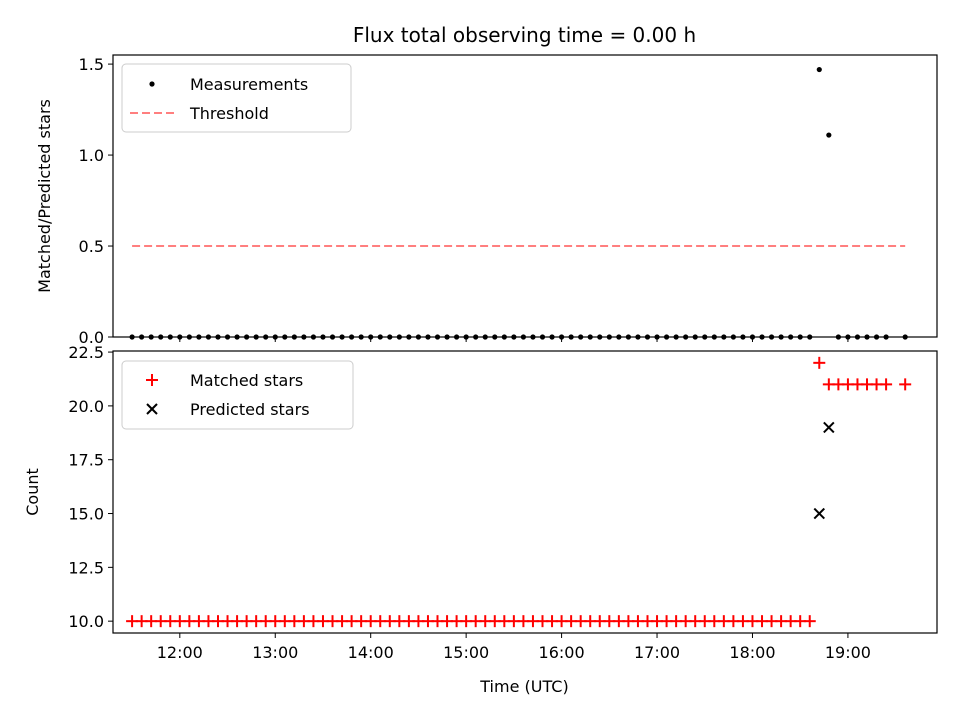 The image size is (960, 720). What do you see at coordinates (152, 380) in the screenshot?
I see `legend-matched-marker` at bounding box center [152, 380].